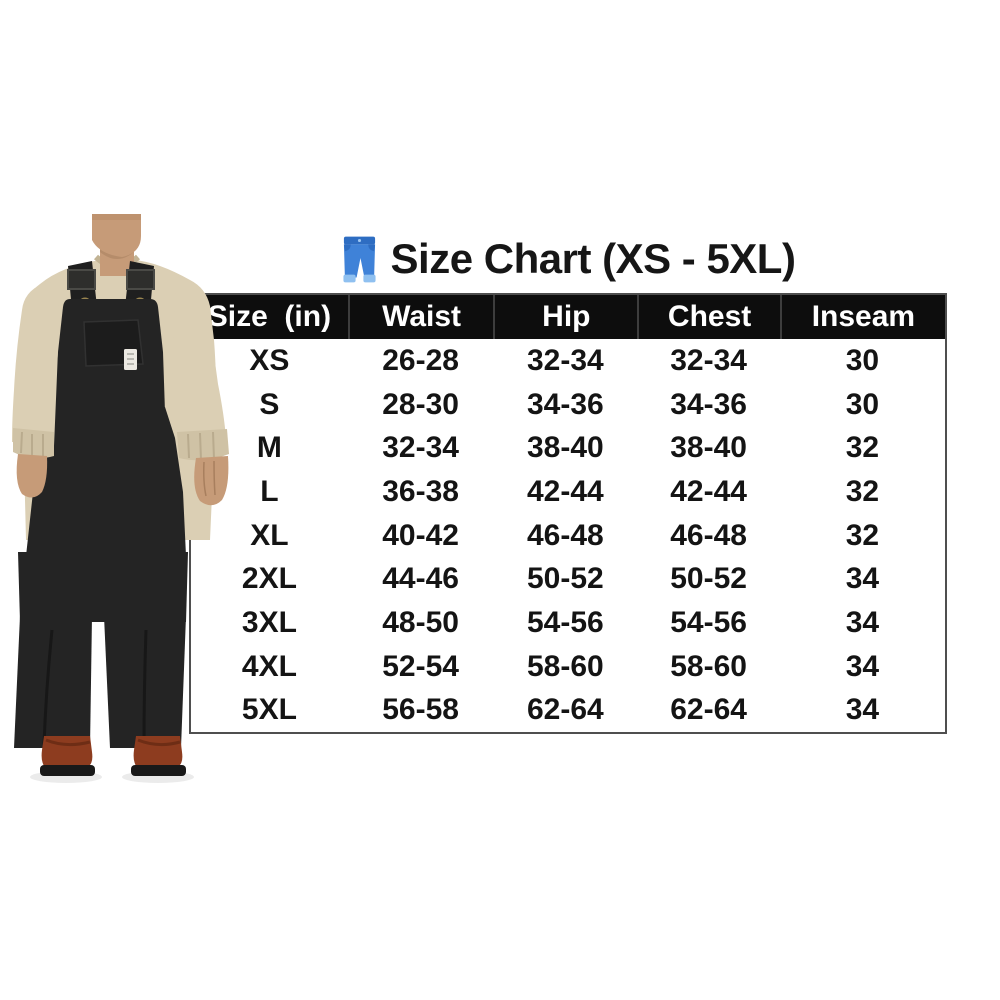  I want to click on table-row: 5XL 56-58 62-64 62-64 34, so click(568, 710).